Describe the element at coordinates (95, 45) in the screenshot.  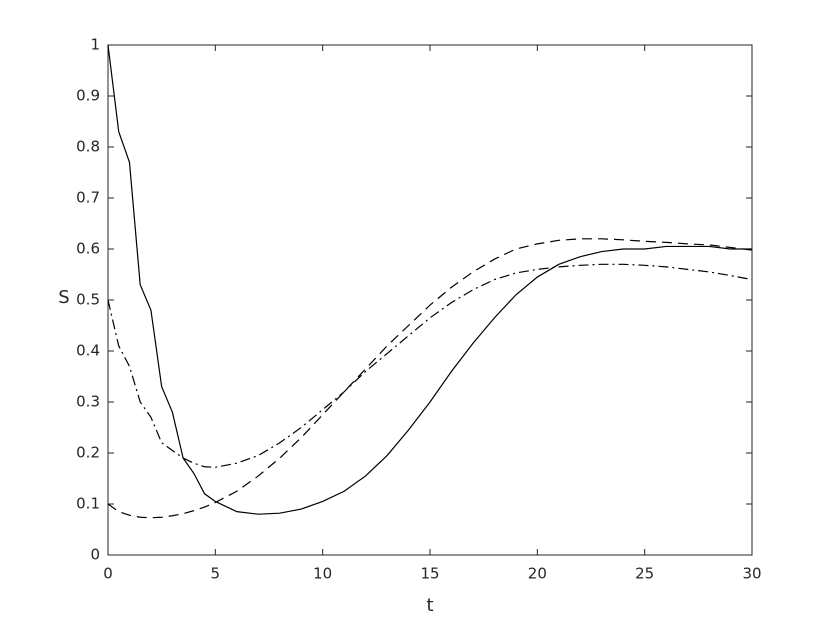
I see `y-tick-label: 1` at that location.